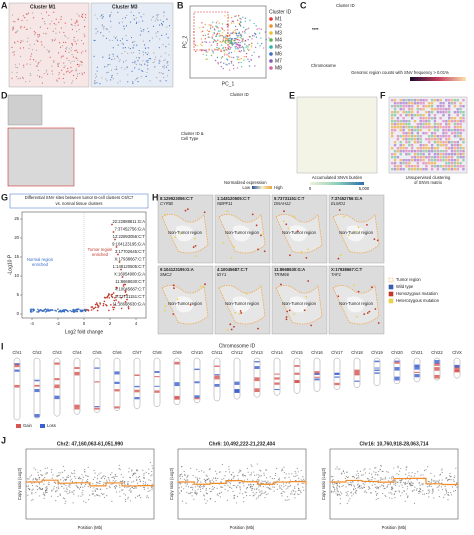 This screenshot has width=474, height=535. I want to click on tissue-shape, so click(185, 304).